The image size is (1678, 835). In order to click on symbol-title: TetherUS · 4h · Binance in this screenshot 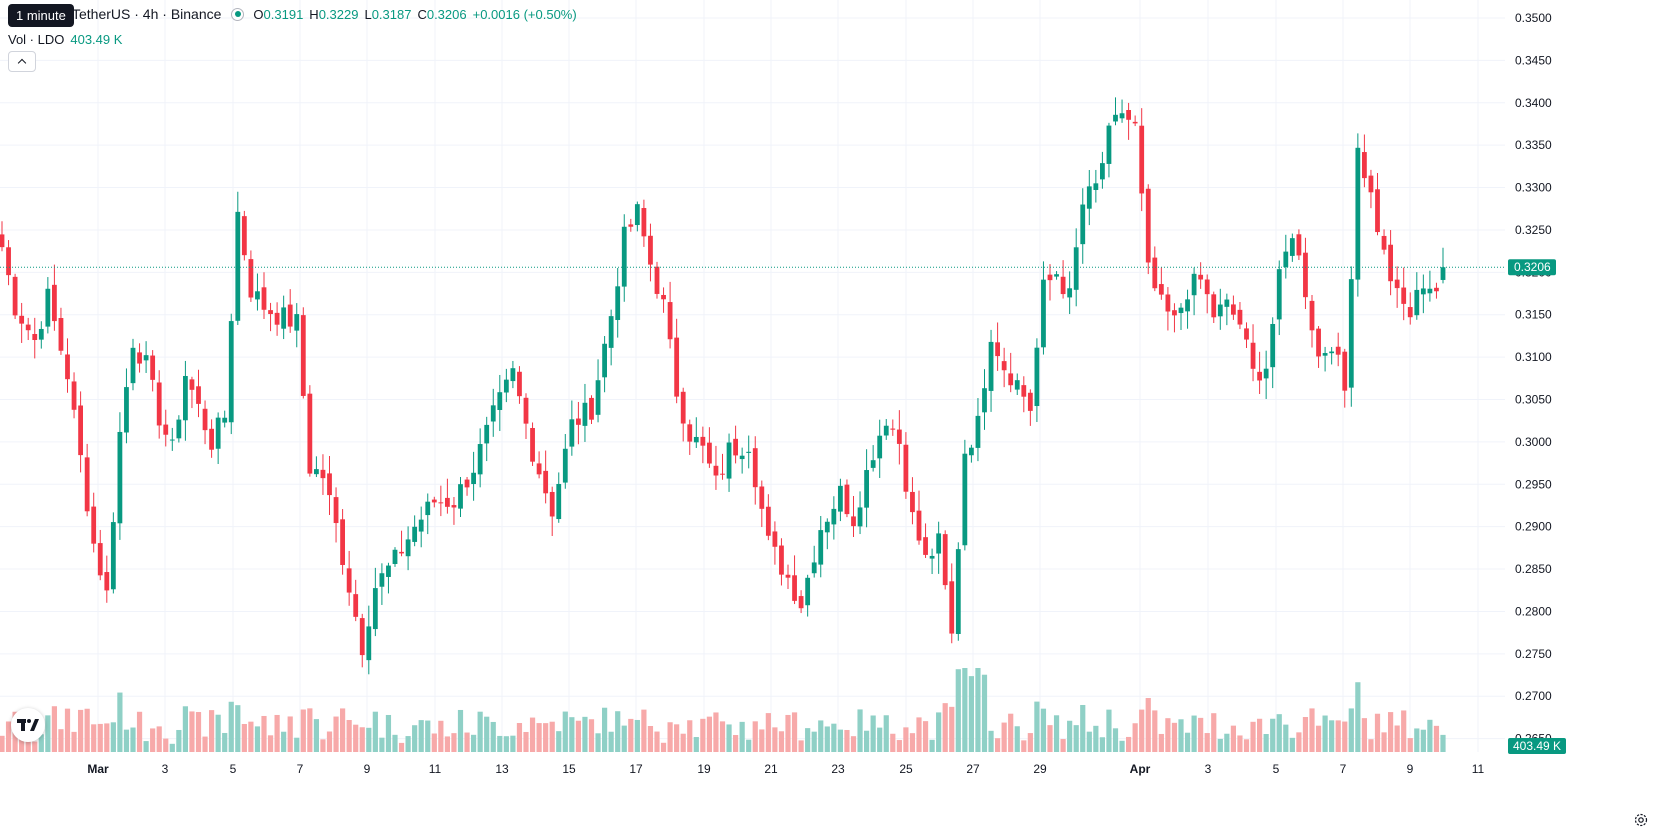, I will do `click(147, 14)`.